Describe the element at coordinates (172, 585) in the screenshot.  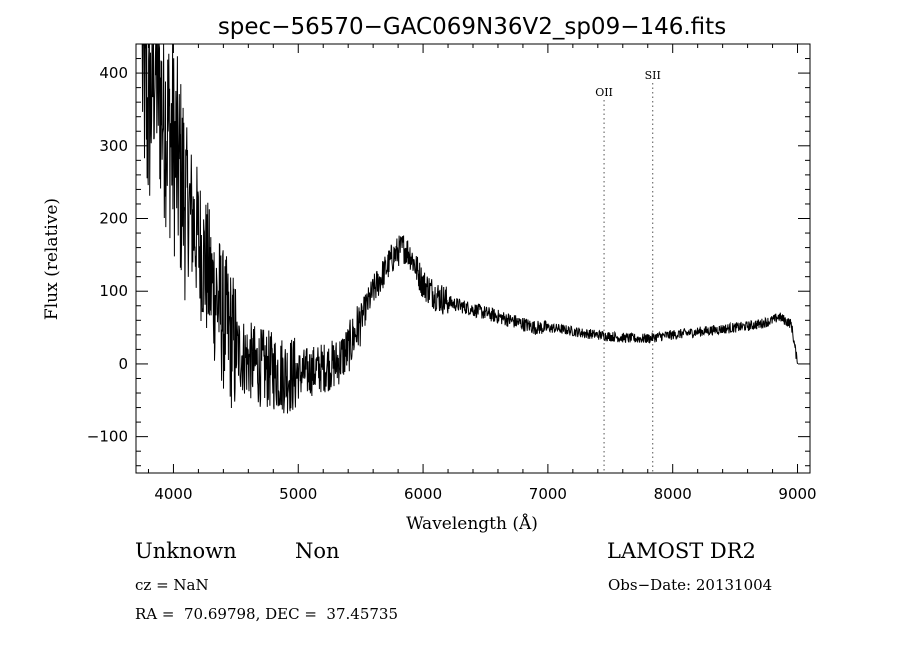
I see `redshift-label: cz = NaN` at that location.